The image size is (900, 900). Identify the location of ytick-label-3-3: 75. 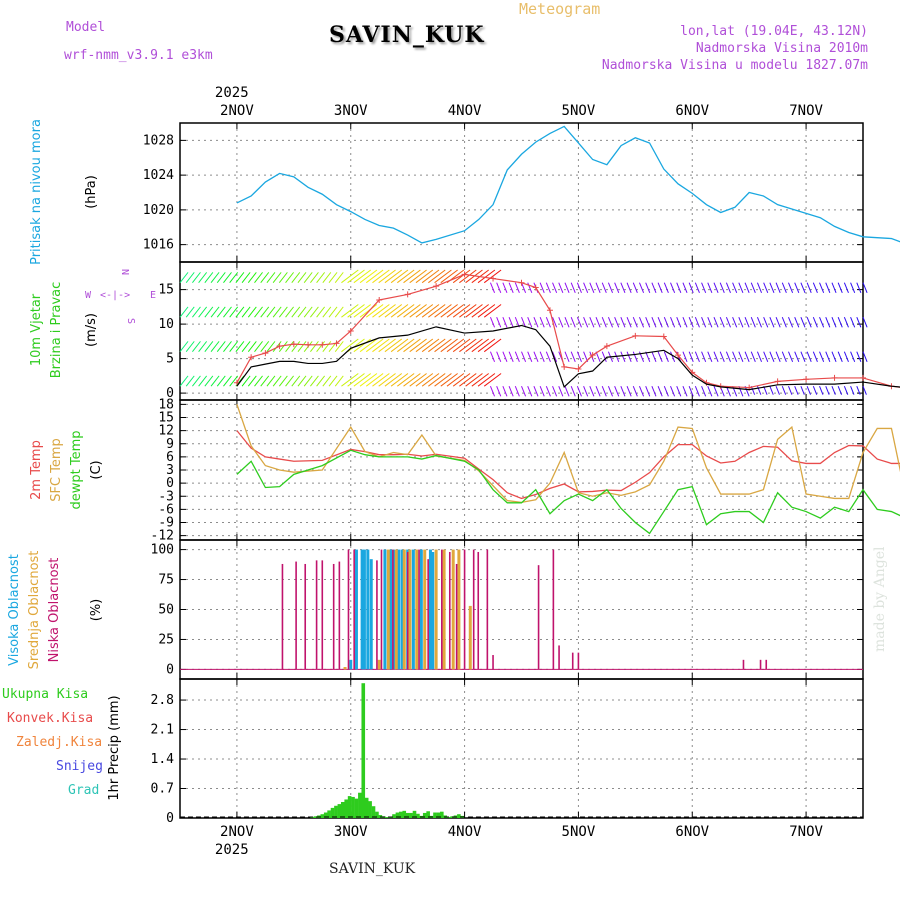
(166, 580).